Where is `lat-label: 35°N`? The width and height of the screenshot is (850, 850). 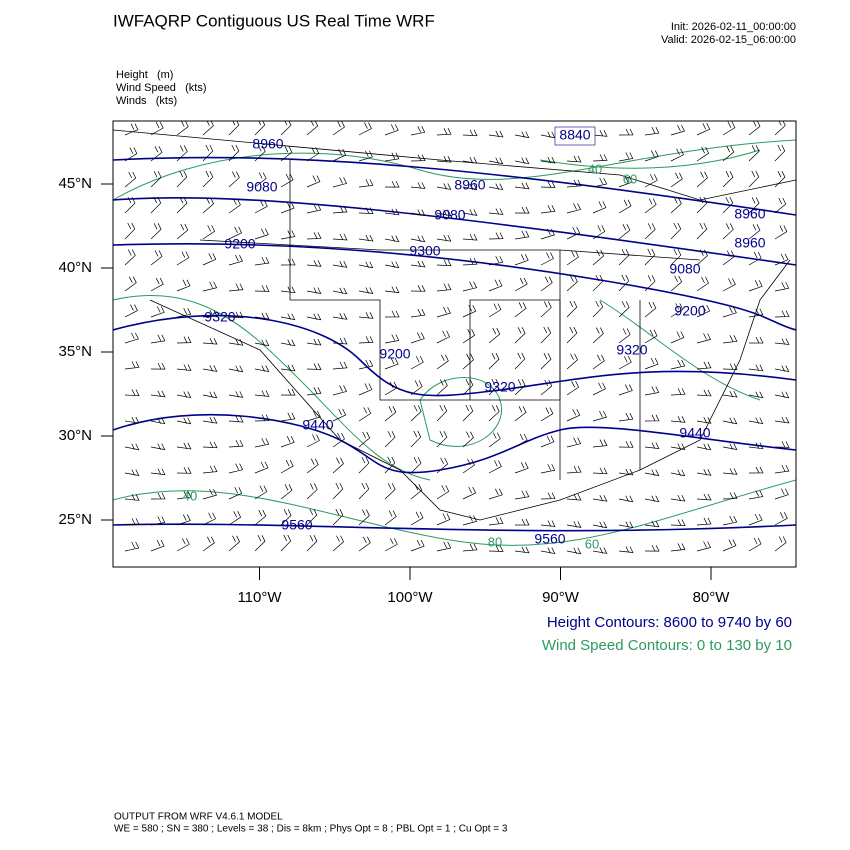
lat-label: 35°N is located at coordinates (75, 351).